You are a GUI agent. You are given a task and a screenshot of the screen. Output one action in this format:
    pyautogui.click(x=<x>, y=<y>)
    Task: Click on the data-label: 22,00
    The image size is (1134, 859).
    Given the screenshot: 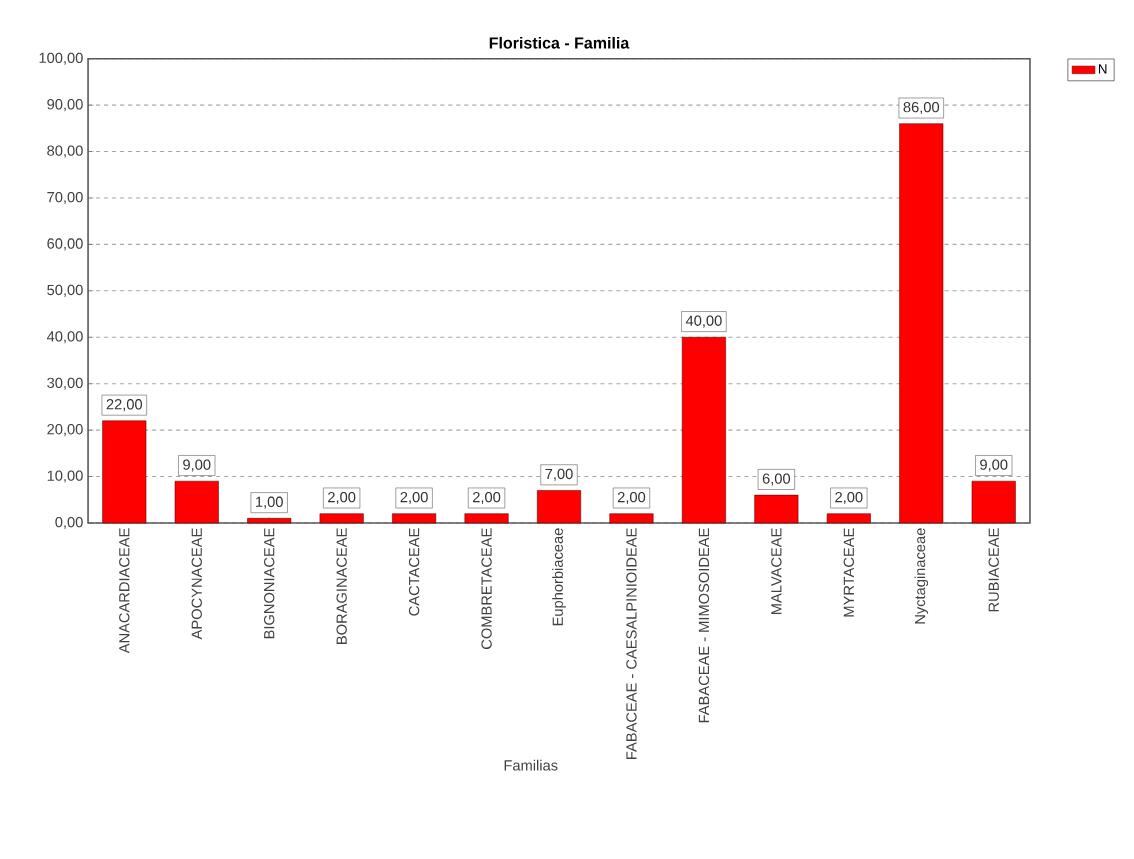 What is the action you would take?
    pyautogui.click(x=124, y=405)
    